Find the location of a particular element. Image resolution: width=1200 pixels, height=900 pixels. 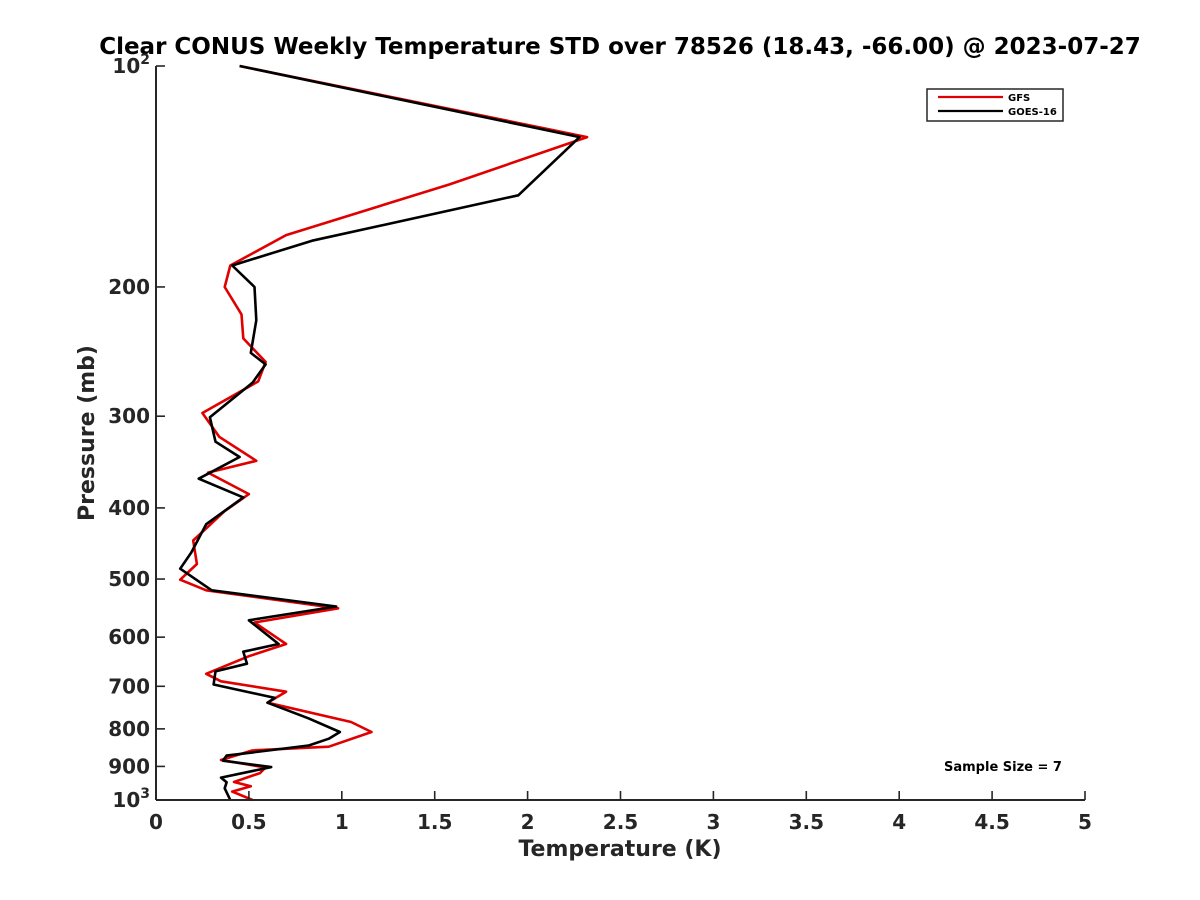

y-tick-label: 300 is located at coordinates (129, 416).